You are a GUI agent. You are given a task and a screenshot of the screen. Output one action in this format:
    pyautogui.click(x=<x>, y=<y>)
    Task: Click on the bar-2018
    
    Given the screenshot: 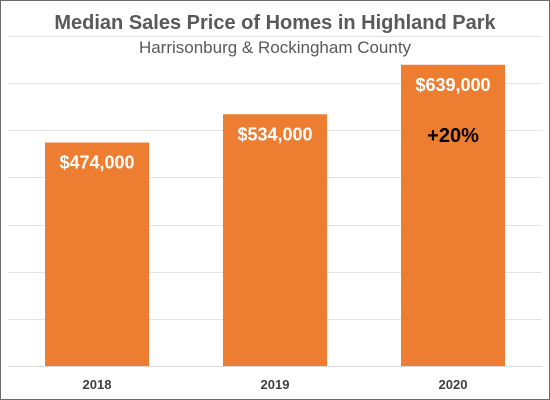 What is the action you would take?
    pyautogui.click(x=97, y=254)
    